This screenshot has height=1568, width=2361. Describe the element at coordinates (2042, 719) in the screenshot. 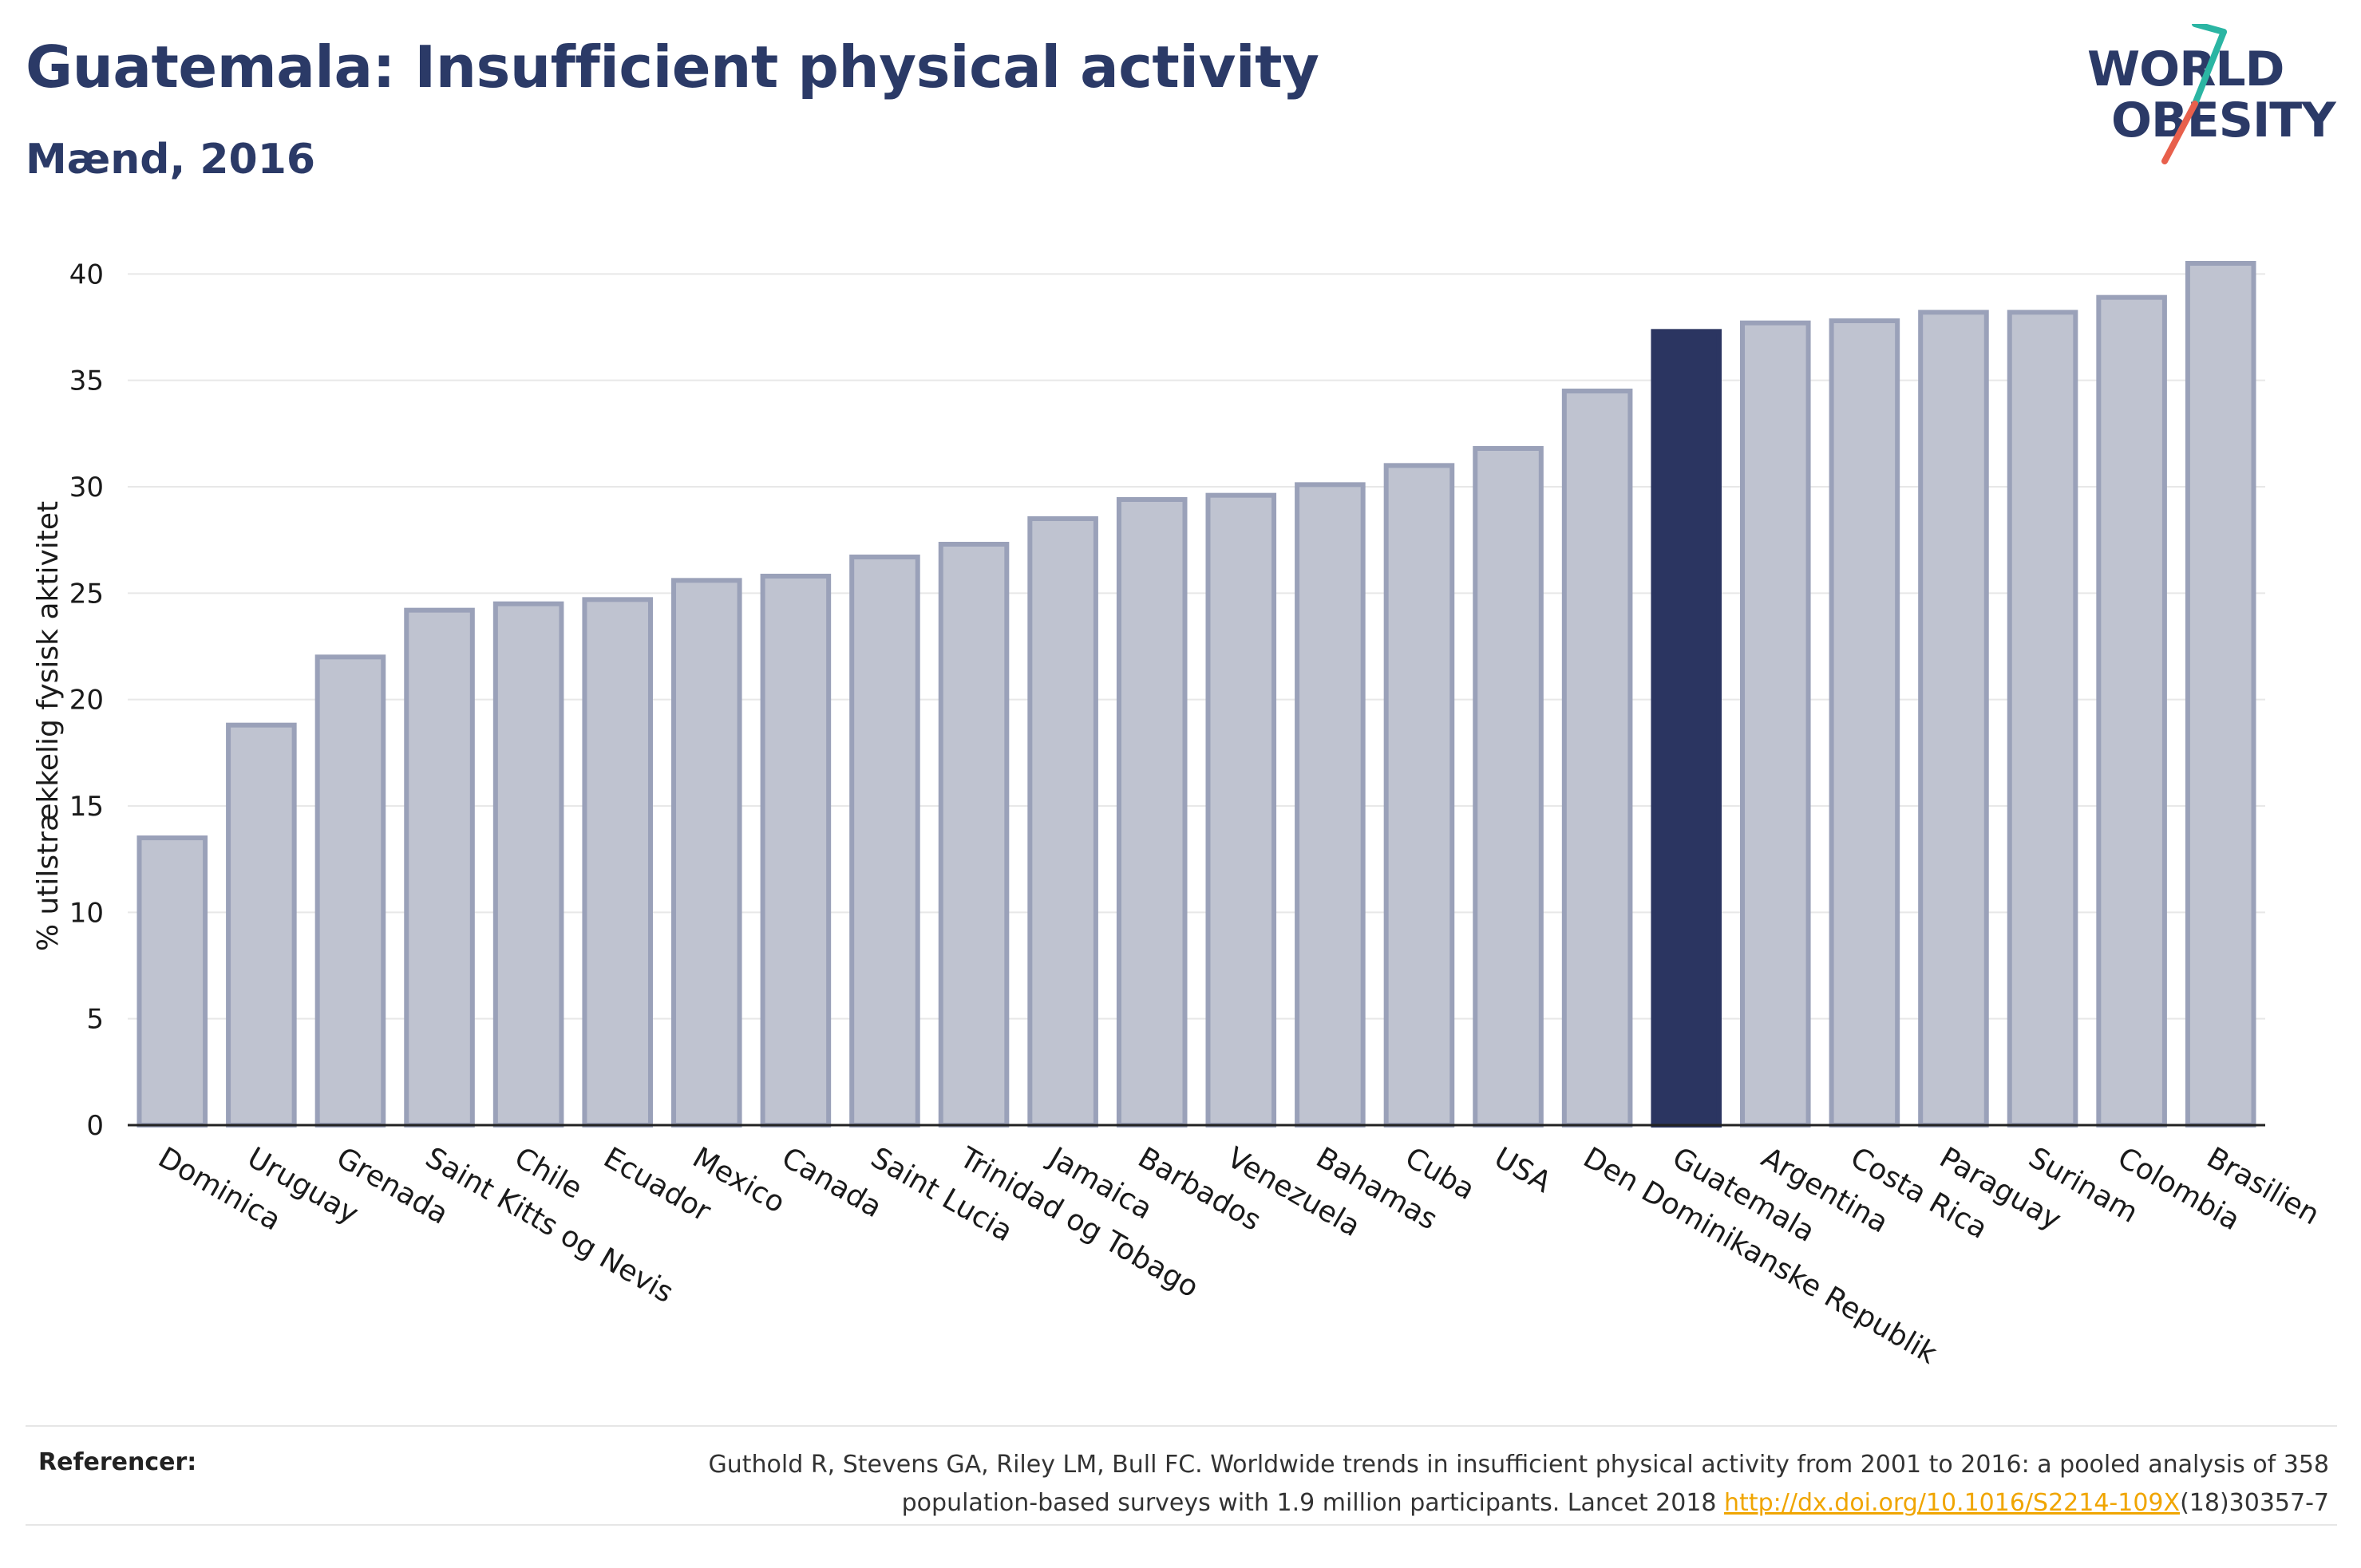

I see `bar-surinam` at that location.